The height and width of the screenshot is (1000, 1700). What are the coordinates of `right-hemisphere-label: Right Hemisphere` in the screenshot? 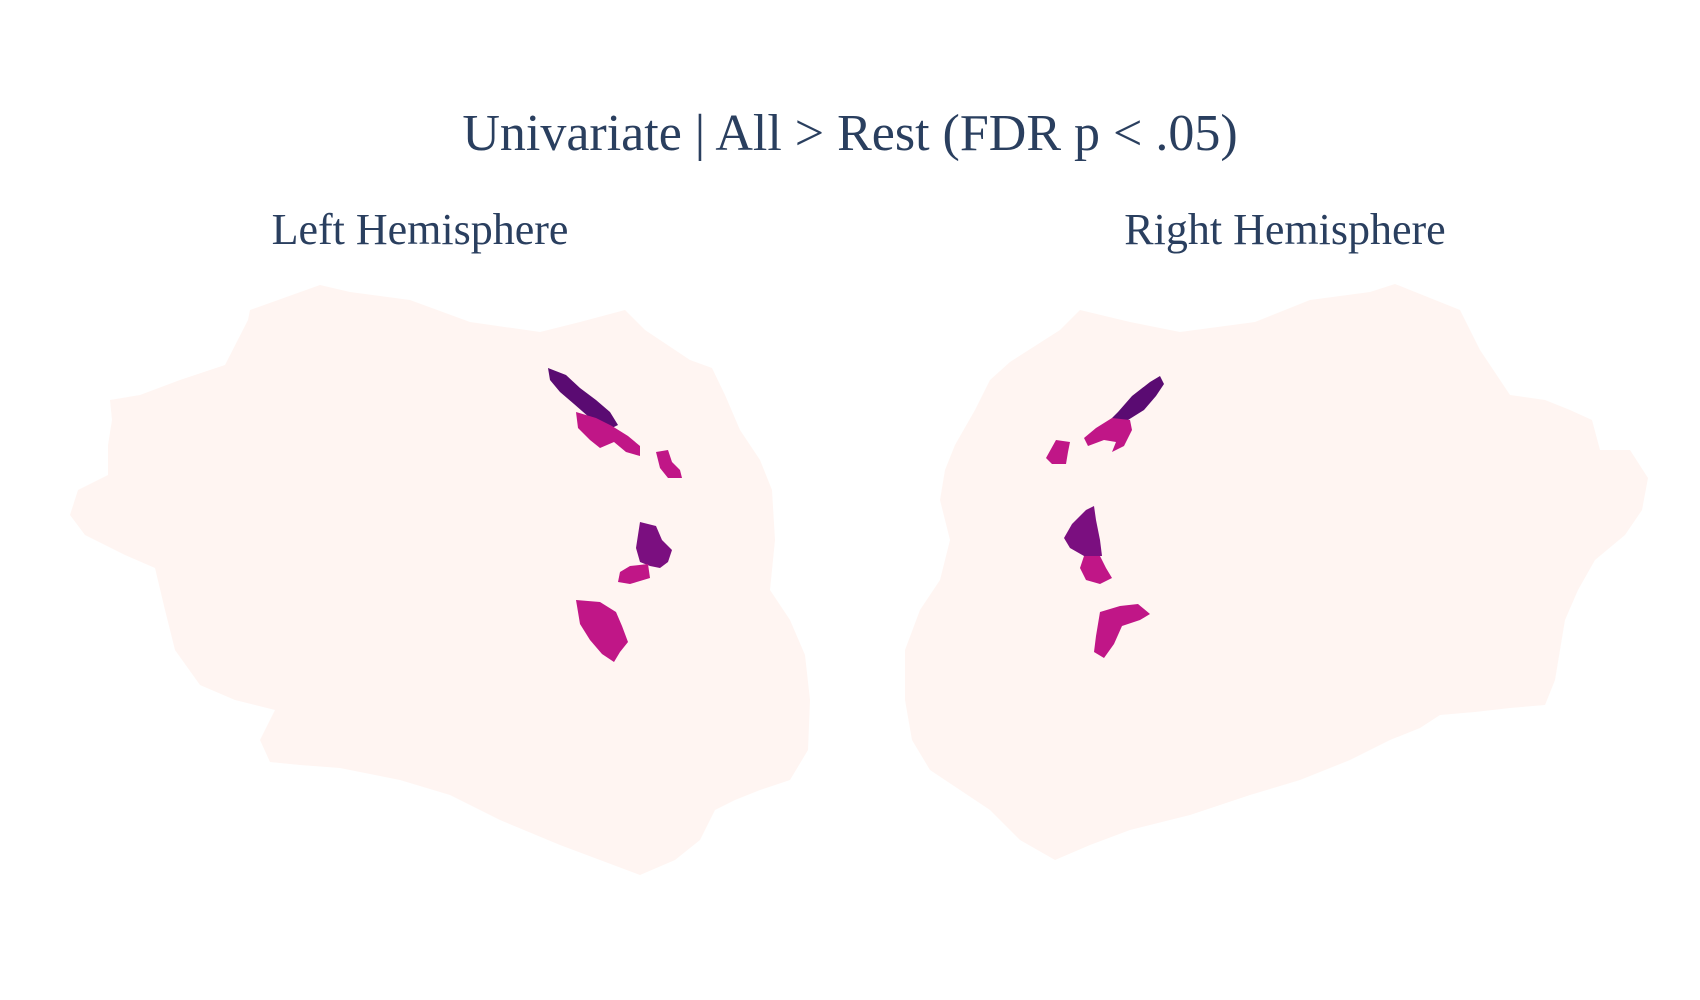 It's located at (1285, 229).